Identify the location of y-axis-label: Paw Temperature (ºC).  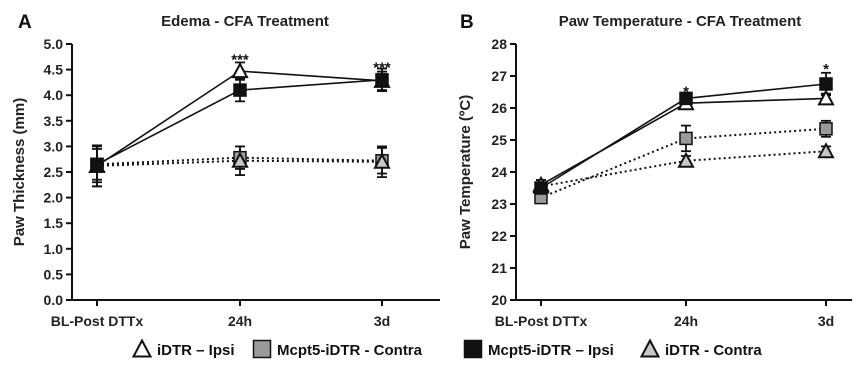
(465, 172).